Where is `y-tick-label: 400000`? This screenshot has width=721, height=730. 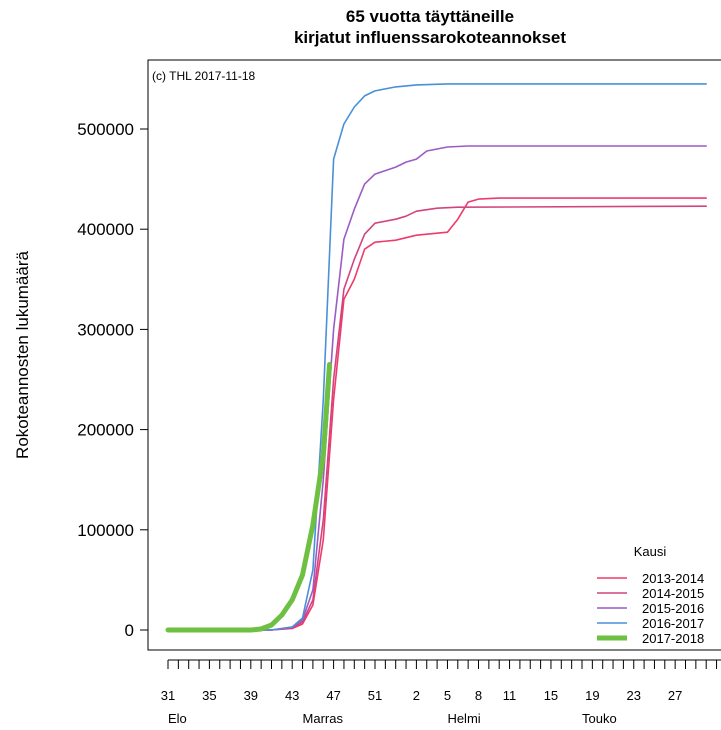
y-tick-label: 400000 is located at coordinates (105, 229).